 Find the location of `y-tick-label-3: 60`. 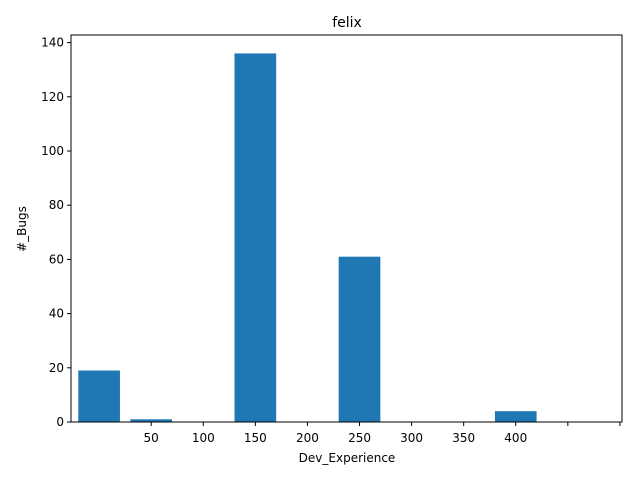

y-tick-label-3: 60 is located at coordinates (56, 259).